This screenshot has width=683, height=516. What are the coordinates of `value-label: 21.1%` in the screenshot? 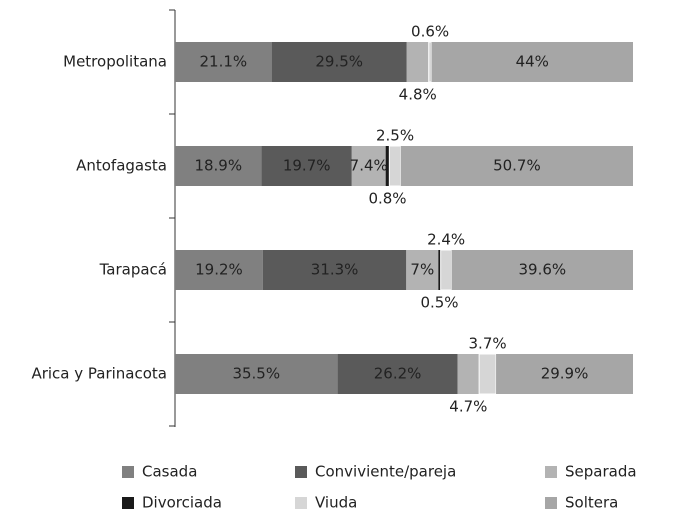 It's located at (223, 62).